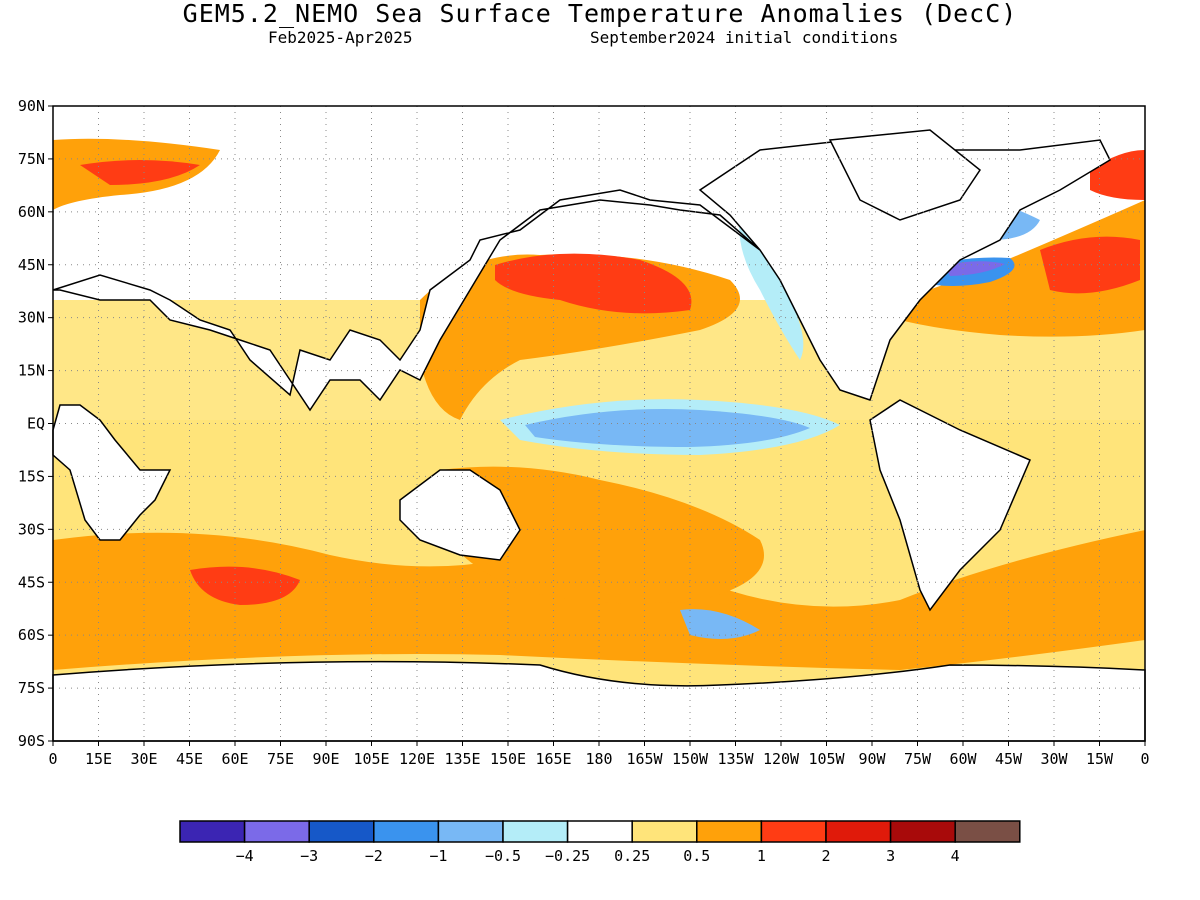 This screenshot has width=1200, height=900. Describe the element at coordinates (280, 759) in the screenshot. I see `lon-label: 75E` at that location.